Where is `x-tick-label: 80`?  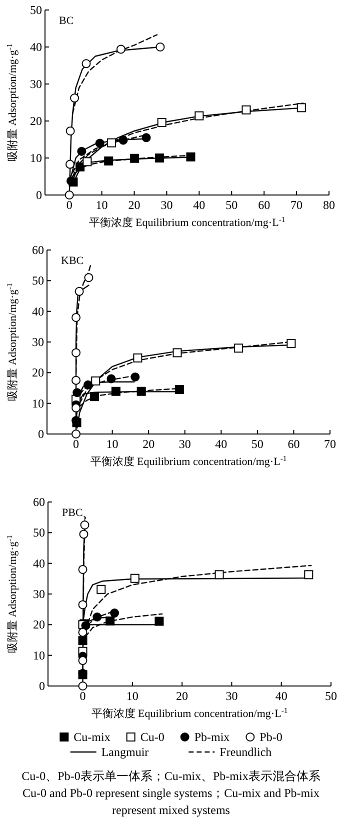
x-tick-label: 80 is located at coordinates (329, 205).